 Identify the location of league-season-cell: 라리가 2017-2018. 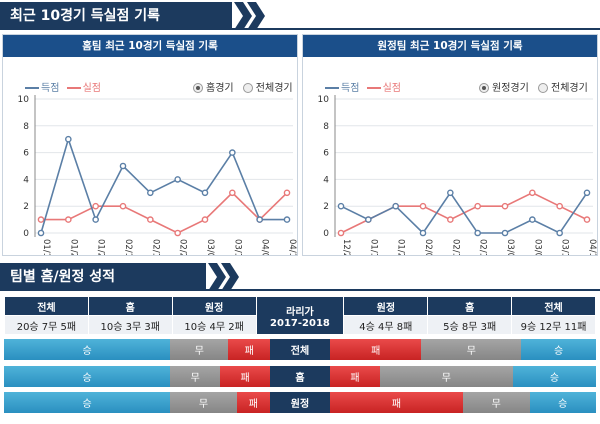
(300, 315).